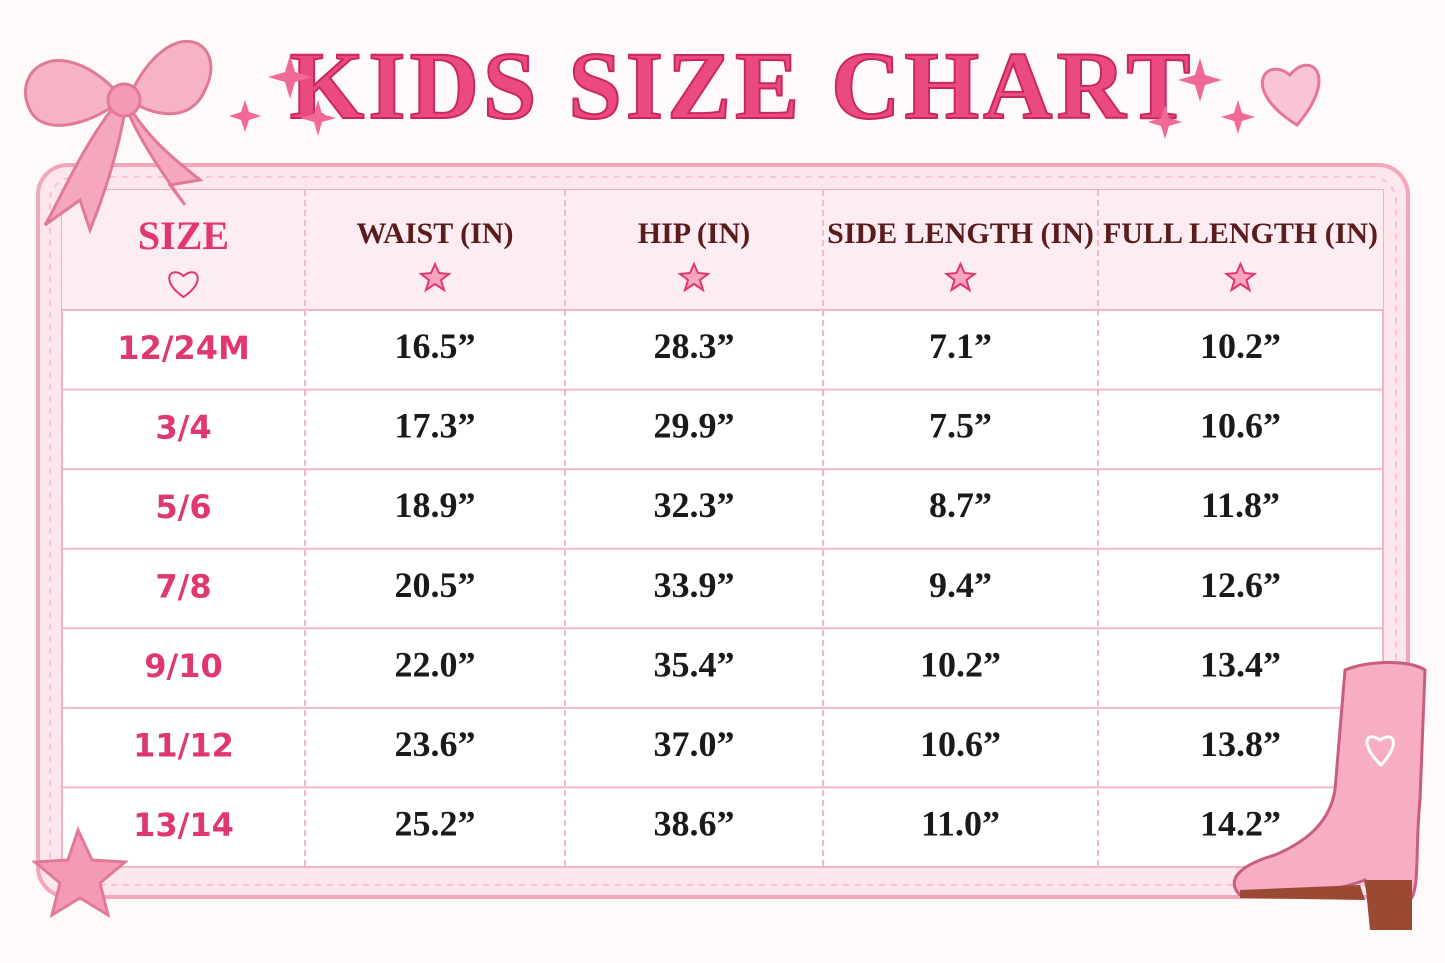 This screenshot has width=1445, height=963. What do you see at coordinates (435, 426) in the screenshot?
I see `measurement: 17.3”` at bounding box center [435, 426].